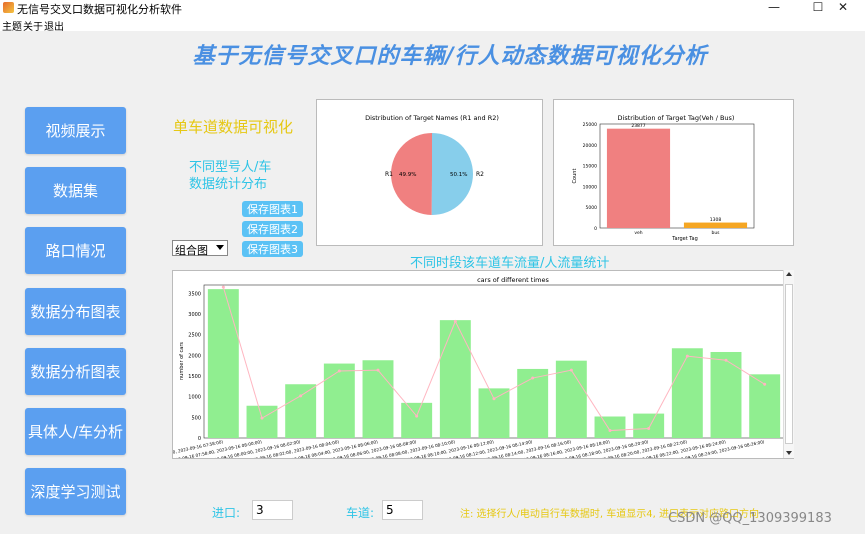 Image resolution: width=865 pixels, height=534 pixels. Describe the element at coordinates (272, 249) in the screenshot. I see `save-chart3-button: 保存图表3` at that location.